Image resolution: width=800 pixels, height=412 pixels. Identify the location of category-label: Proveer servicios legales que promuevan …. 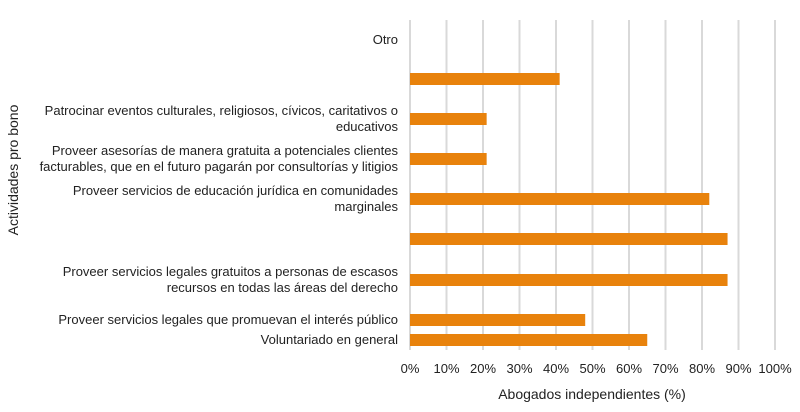
(228, 319).